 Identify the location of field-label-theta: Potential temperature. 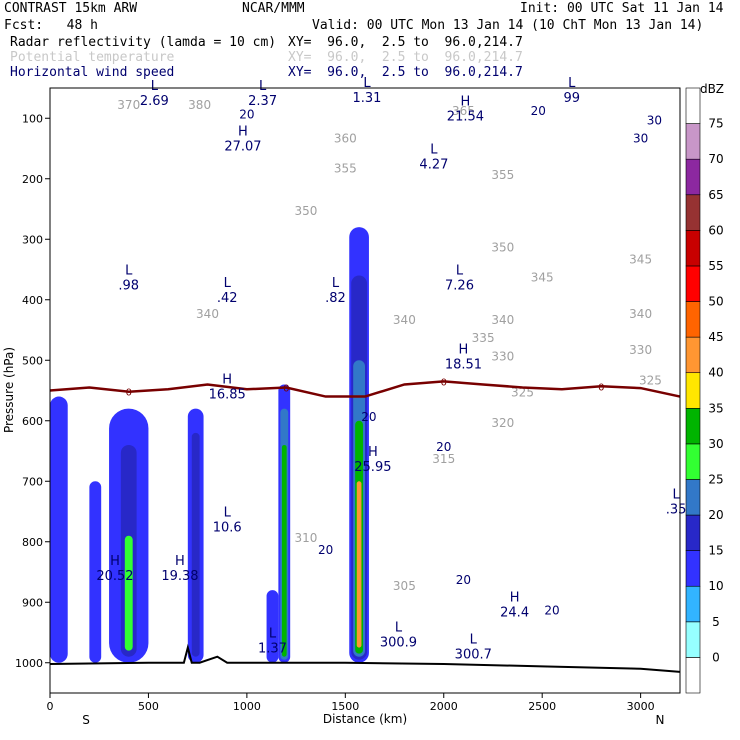
(92, 57).